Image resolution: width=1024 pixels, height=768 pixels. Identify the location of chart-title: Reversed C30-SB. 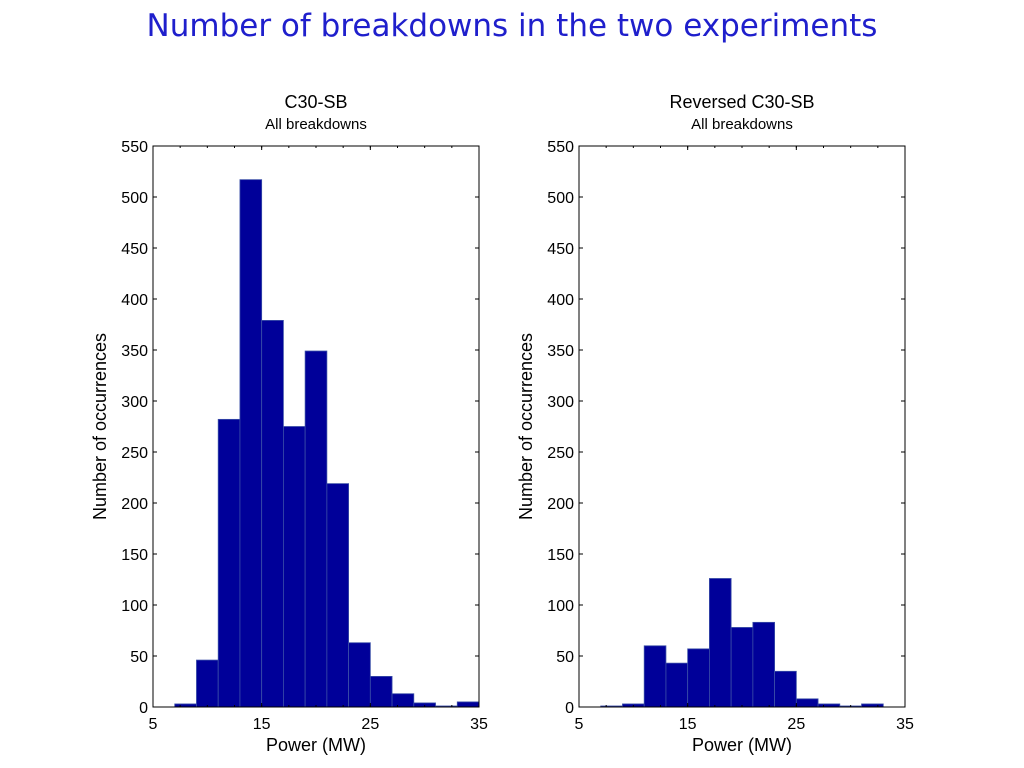
(741, 102).